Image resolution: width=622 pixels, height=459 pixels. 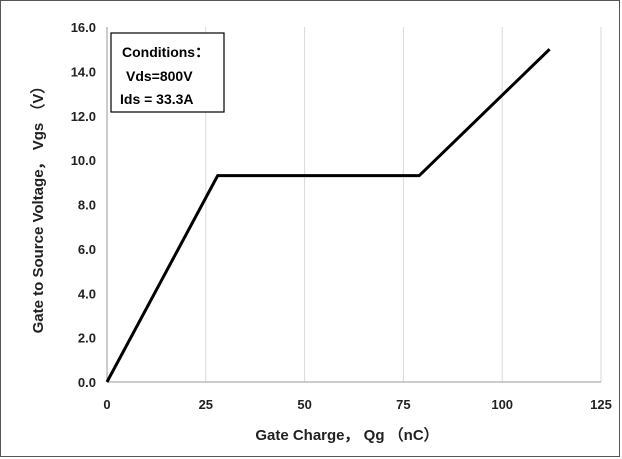 I want to click on y-tick-label: 2.0, so click(x=87, y=338).